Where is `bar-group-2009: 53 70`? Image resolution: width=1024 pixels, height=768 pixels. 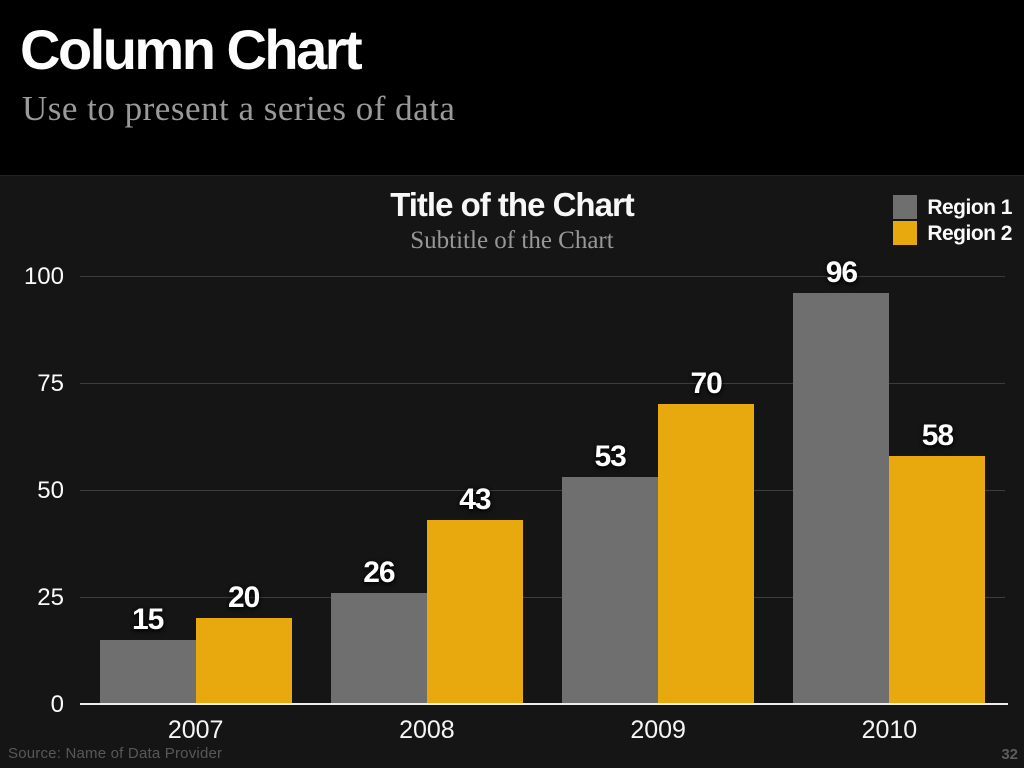 bar-group-2009: 53 70 is located at coordinates (658, 440).